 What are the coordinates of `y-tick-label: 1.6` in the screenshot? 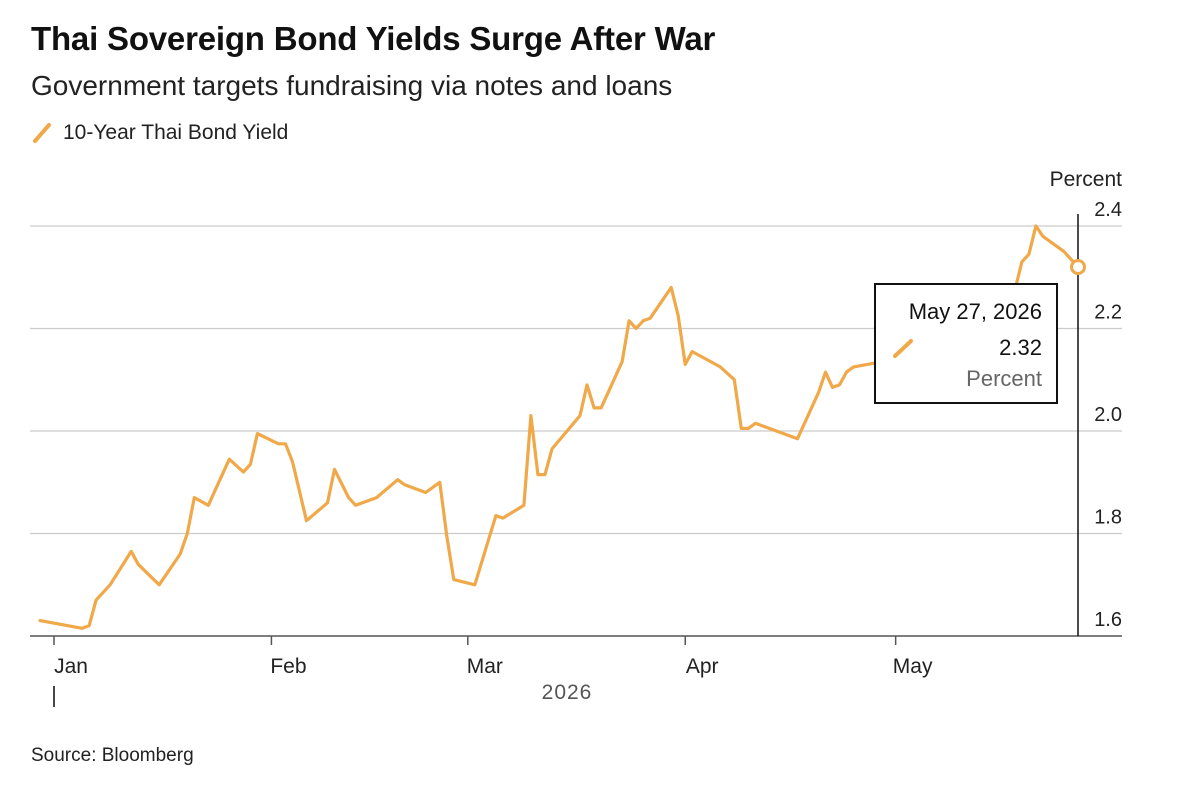 It's located at (1108, 620).